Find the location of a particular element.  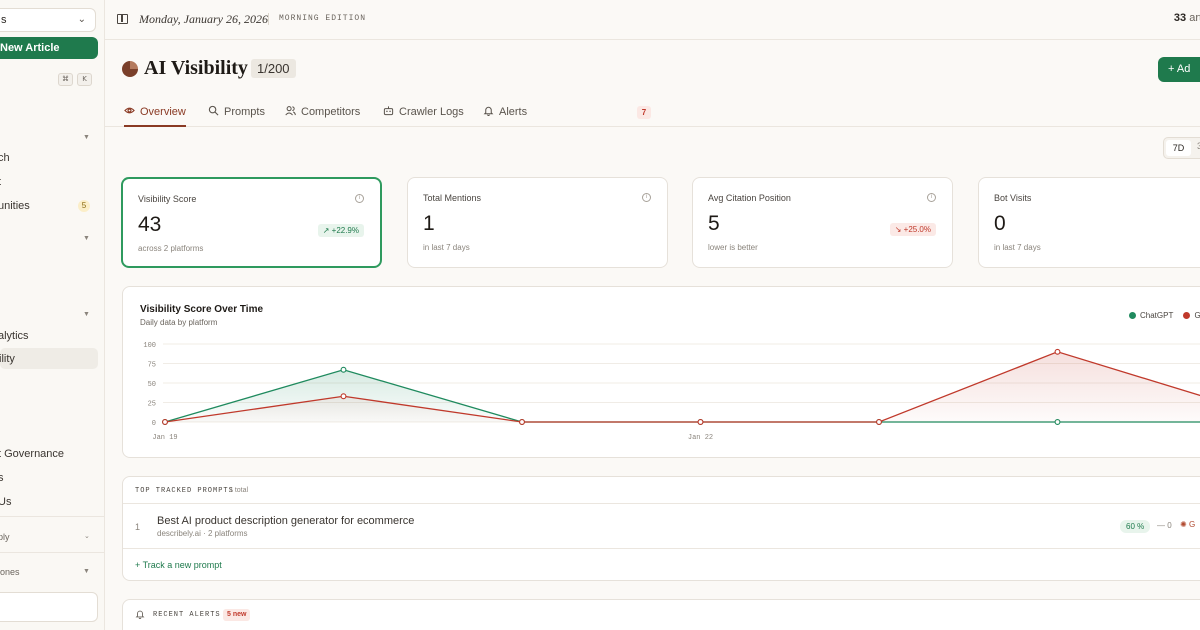

chart-legend: ChatGPT G is located at coordinates (1164, 315).